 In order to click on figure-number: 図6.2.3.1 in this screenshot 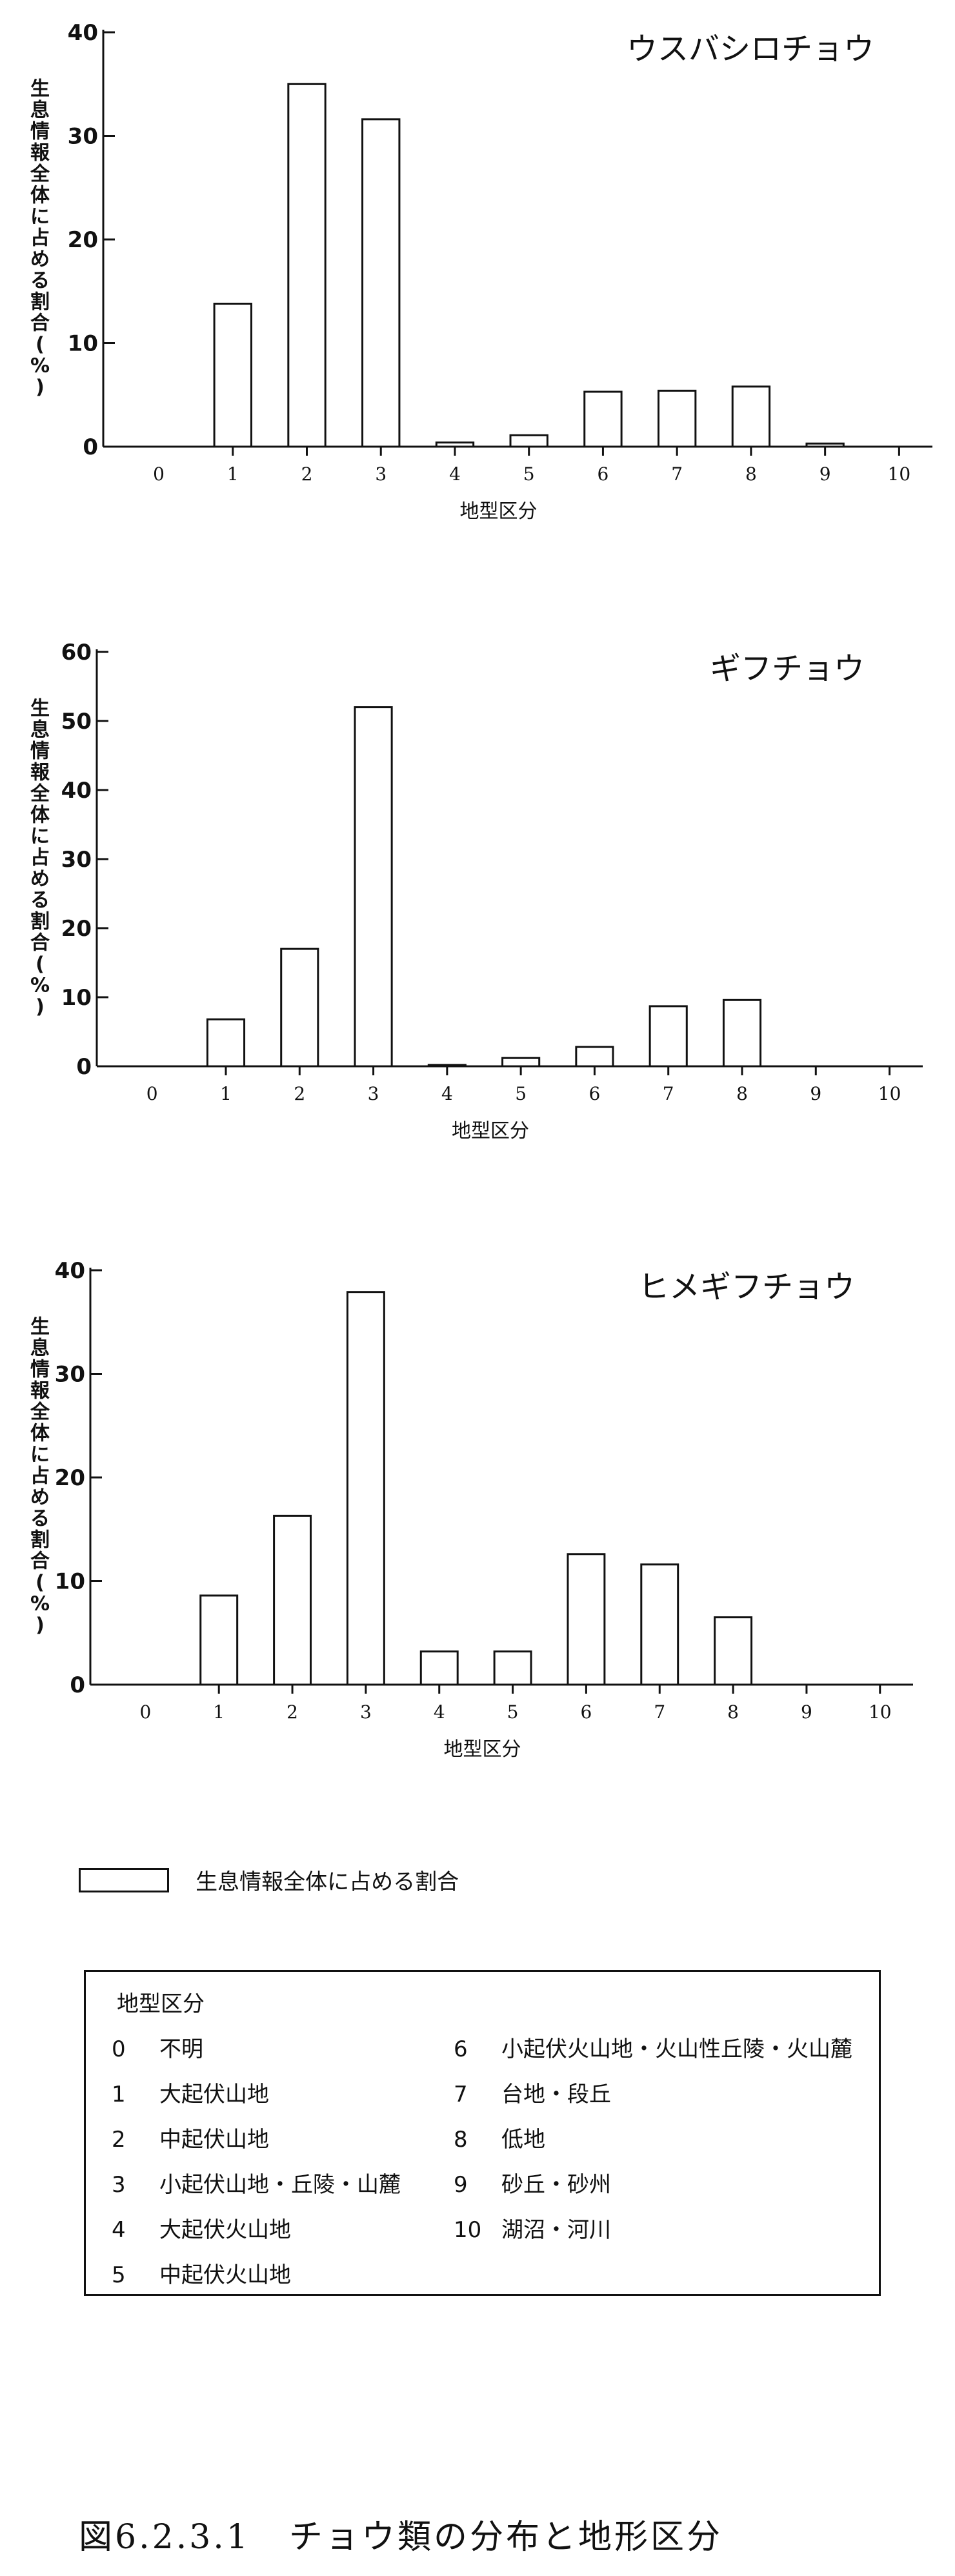, I will do `click(165, 2537)`.